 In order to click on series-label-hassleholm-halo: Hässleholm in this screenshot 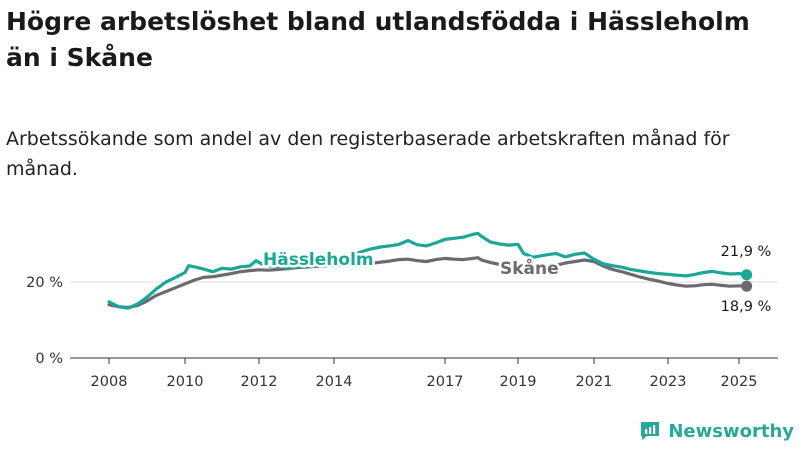, I will do `click(318, 260)`.